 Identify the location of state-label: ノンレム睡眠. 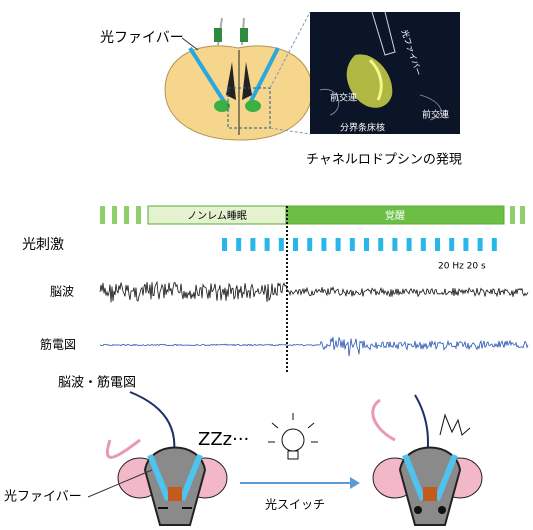
(217, 215).